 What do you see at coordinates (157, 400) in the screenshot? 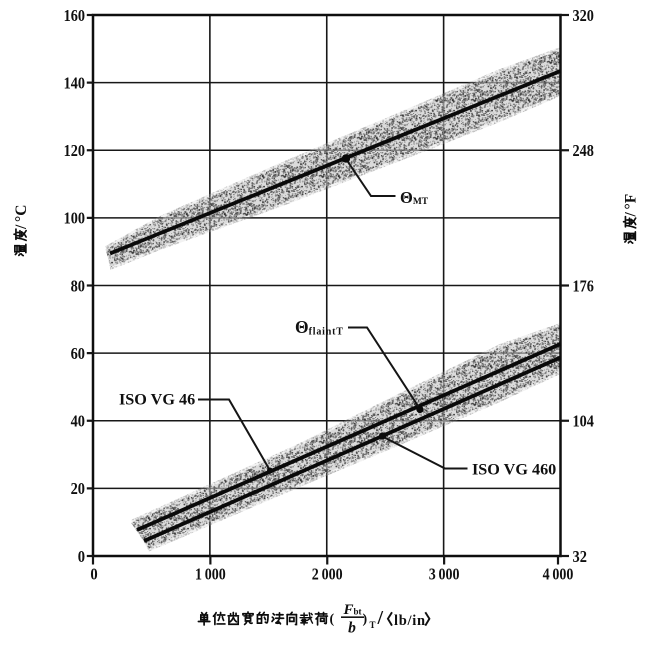
I see `svg-text: ISO VG 46` at bounding box center [157, 400].